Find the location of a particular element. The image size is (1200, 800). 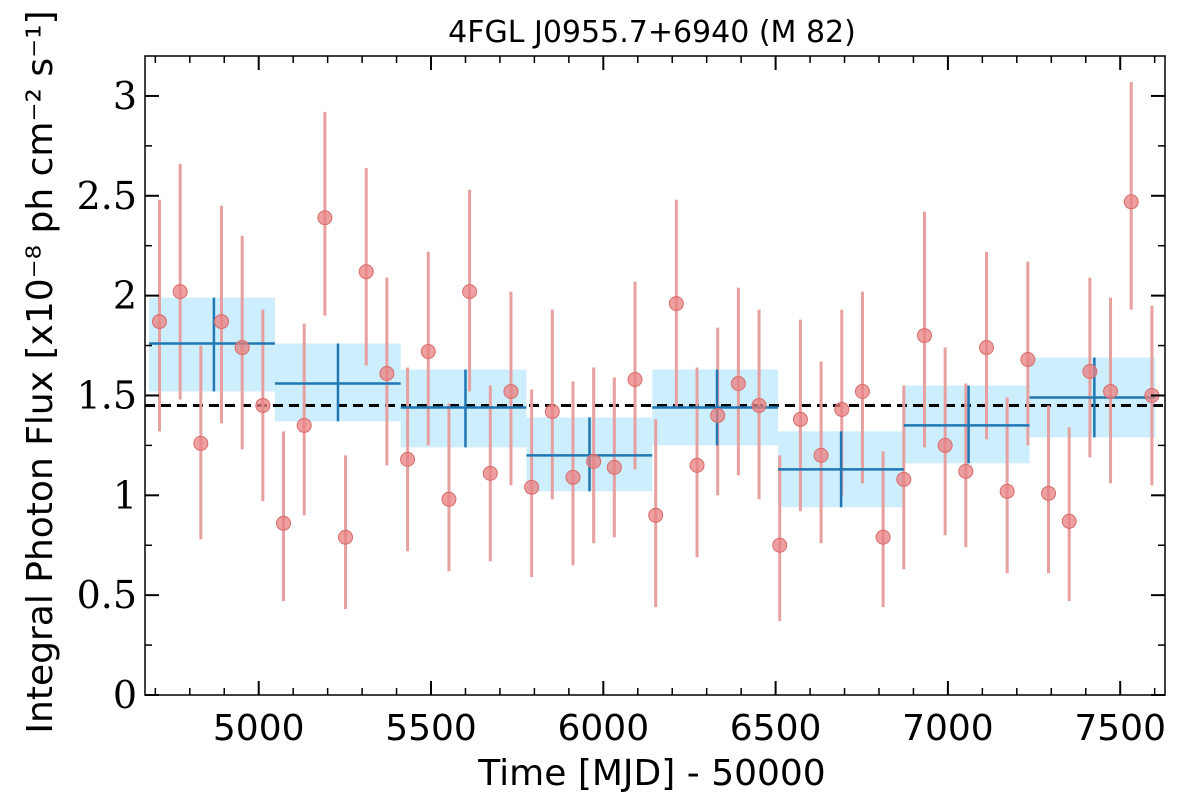

y-tick-label: 2 is located at coordinates (125, 296).